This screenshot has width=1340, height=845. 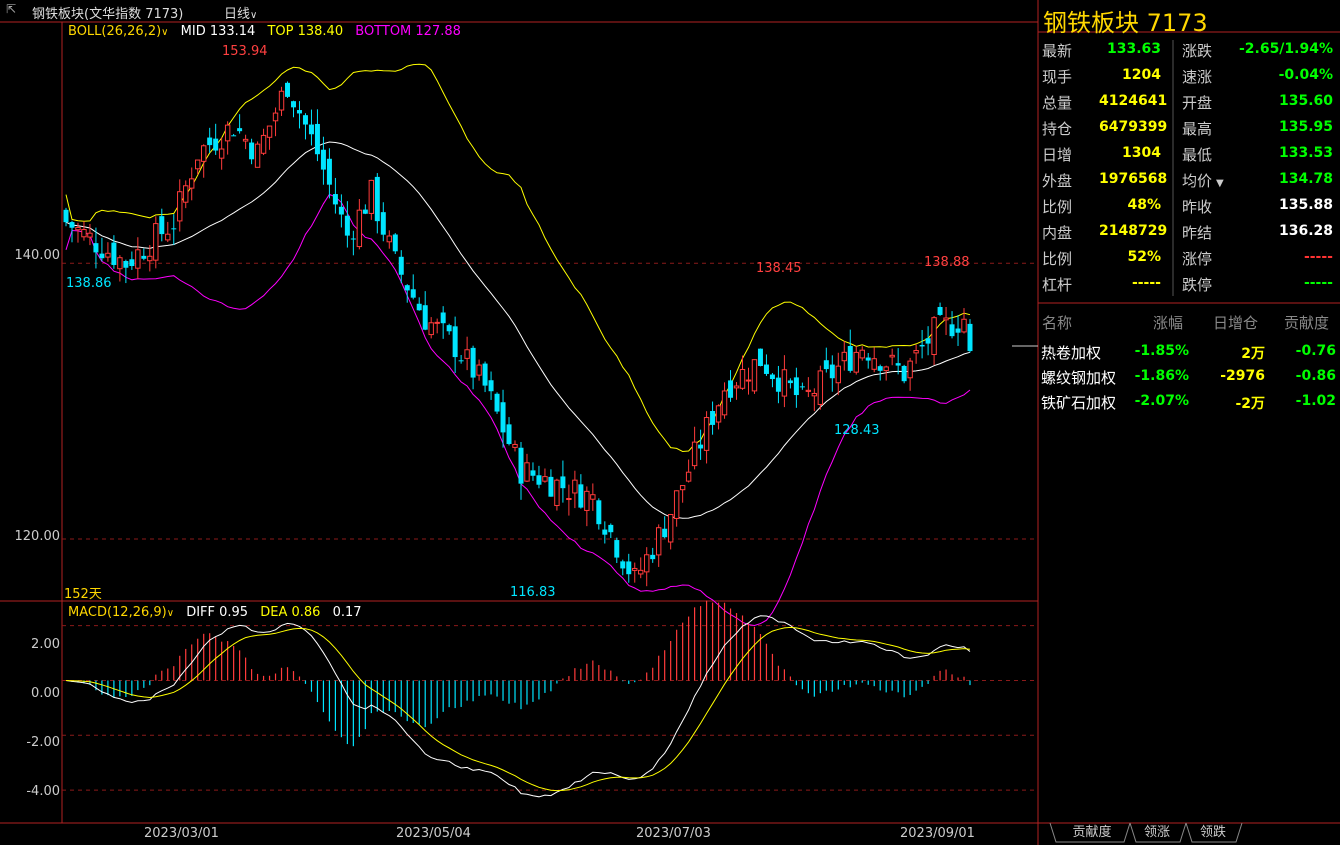 I want to click on quote-label: 比例, so click(x=1057, y=207).